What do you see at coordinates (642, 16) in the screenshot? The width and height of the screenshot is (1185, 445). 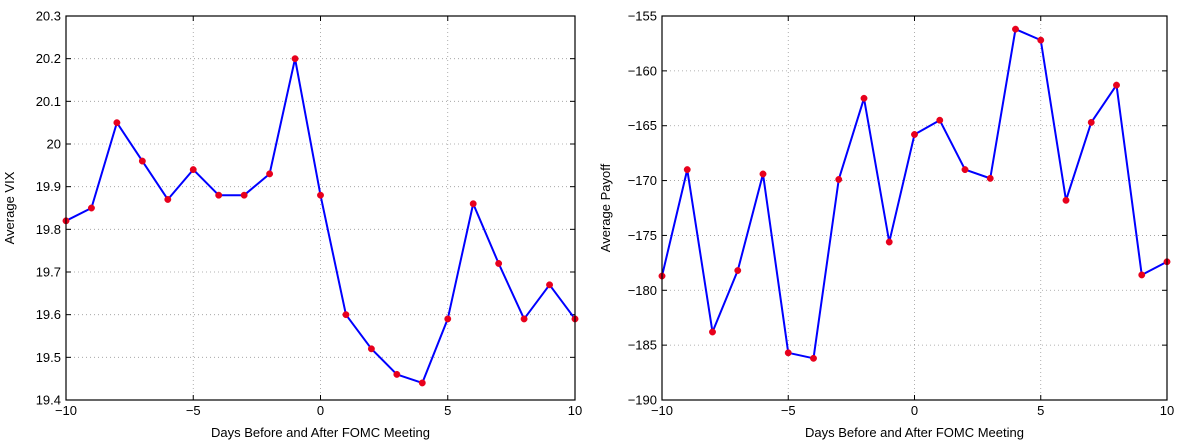 I see `y-tick-label: −155` at bounding box center [642, 16].